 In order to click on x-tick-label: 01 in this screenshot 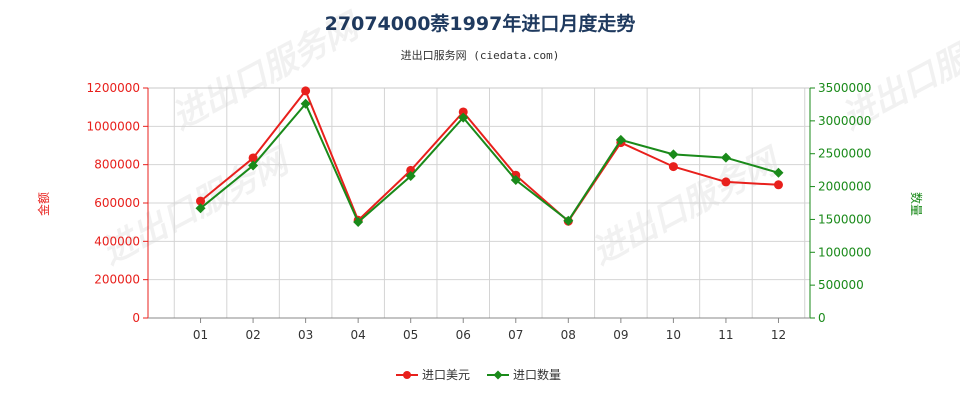, I will do `click(200, 335)`.